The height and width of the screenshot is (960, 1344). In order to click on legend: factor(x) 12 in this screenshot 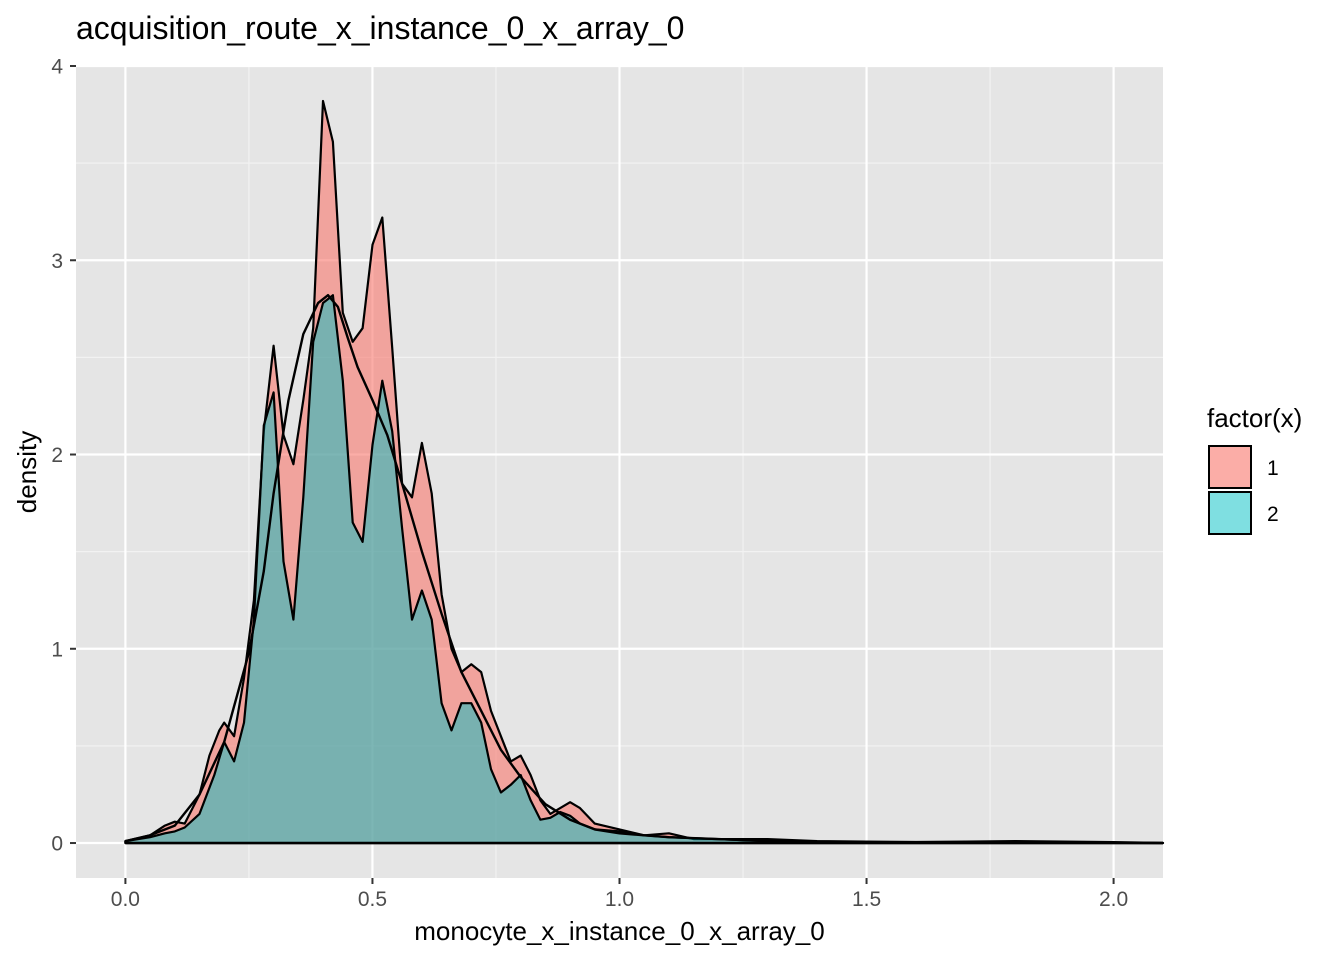, I will do `click(1254, 469)`.